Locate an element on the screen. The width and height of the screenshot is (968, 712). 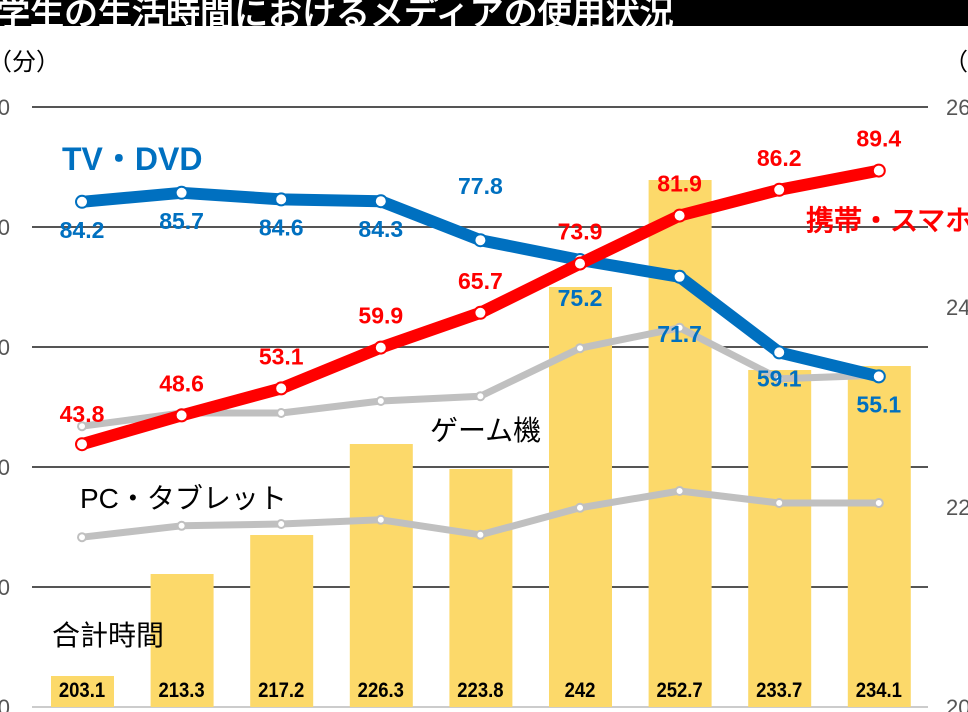
right-tick-label: 220 is located at coordinates (957, 507).